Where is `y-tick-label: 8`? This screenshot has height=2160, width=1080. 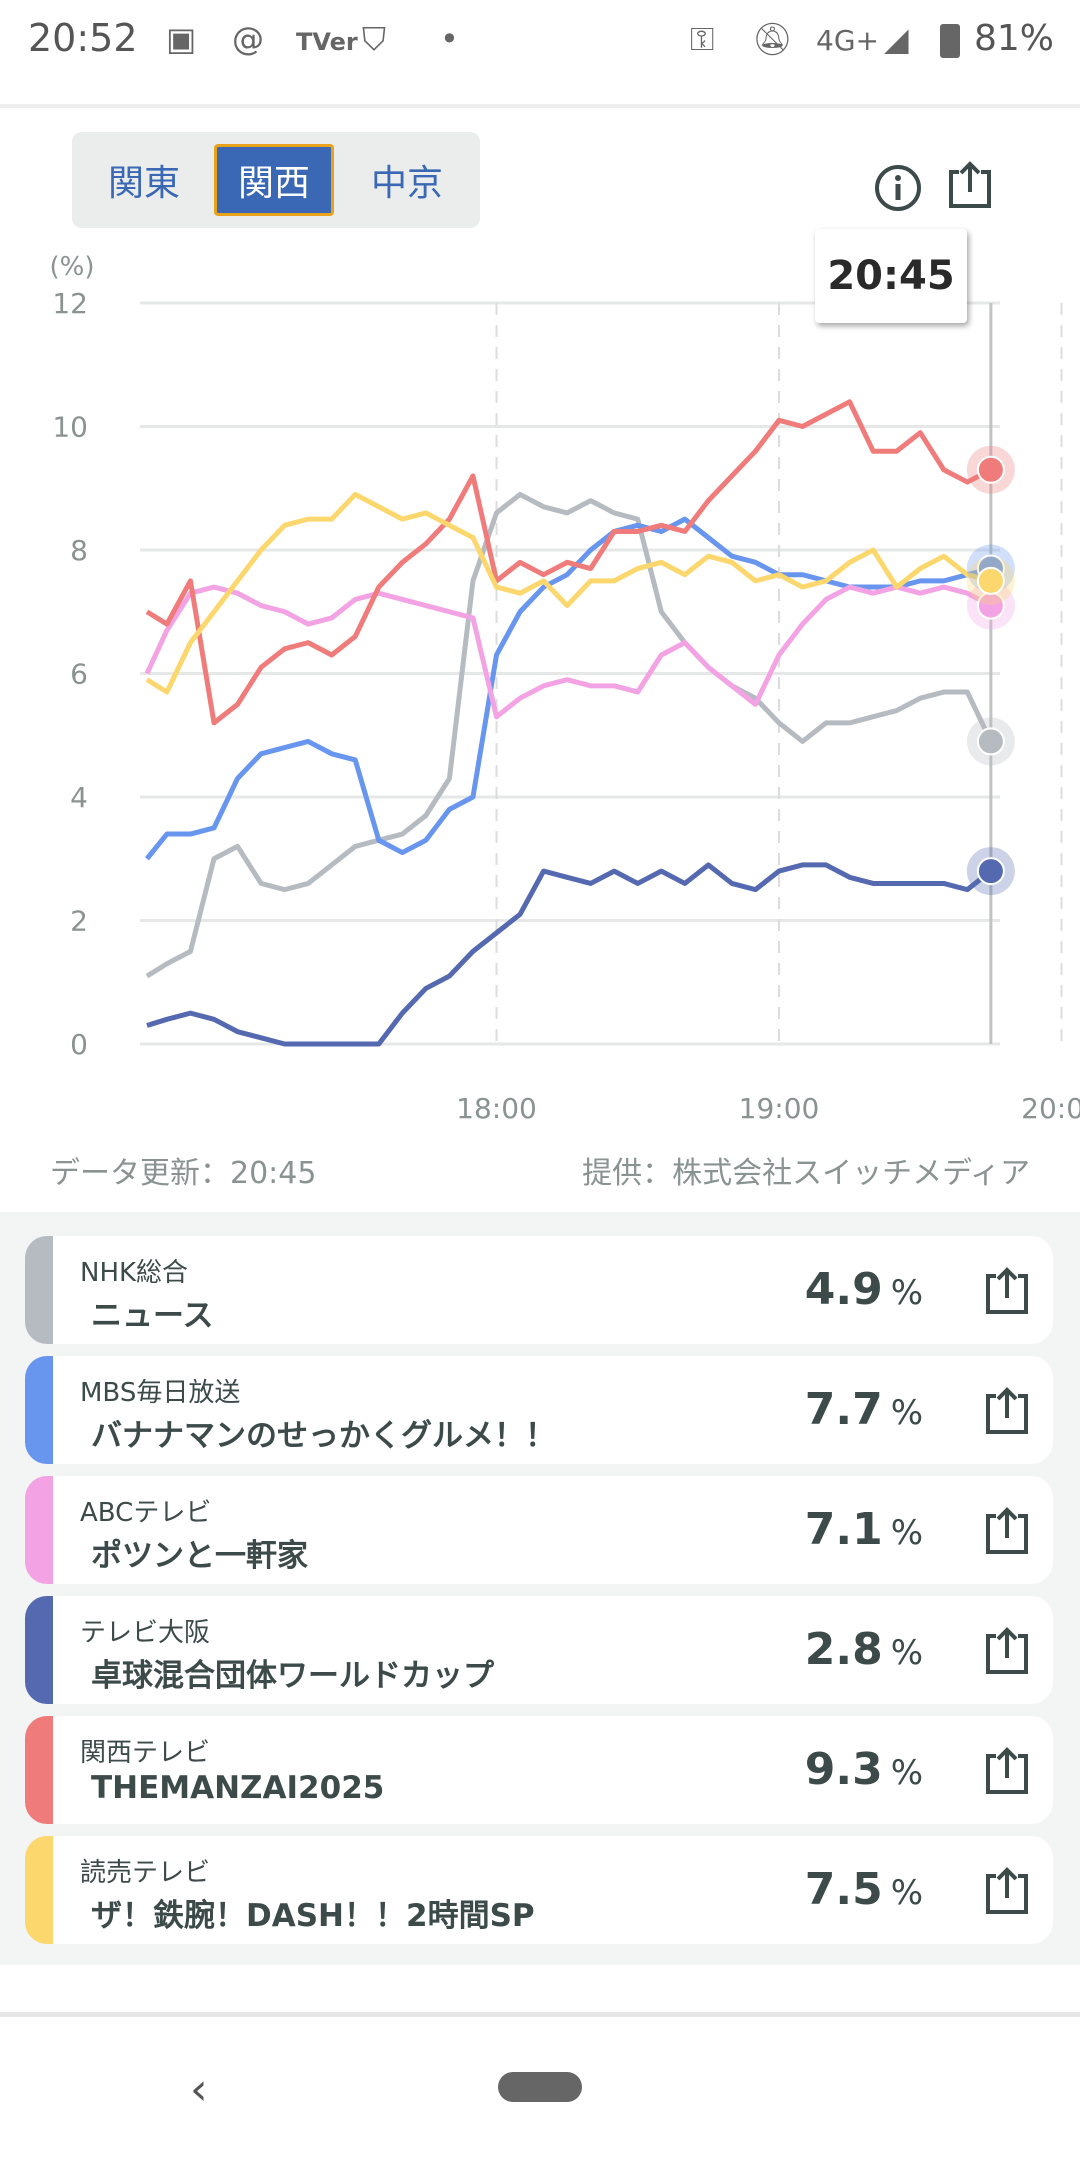 y-tick-label: 8 is located at coordinates (79, 550).